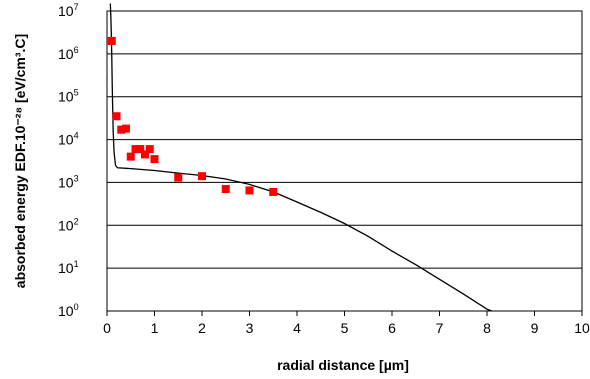  Describe the element at coordinates (297, 328) in the screenshot. I see `x-tick-label: 4` at that location.